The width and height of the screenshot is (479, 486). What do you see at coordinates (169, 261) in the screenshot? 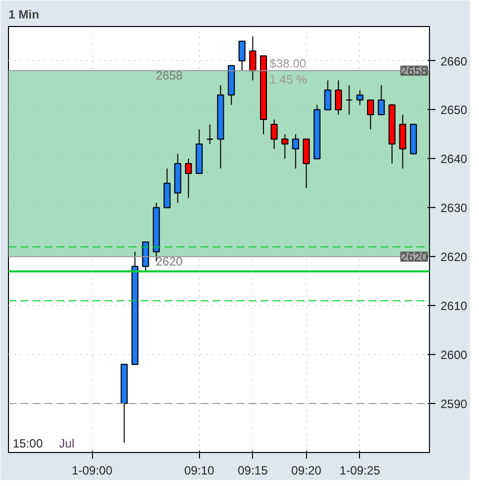
I see `annotation: 2620` at bounding box center [169, 261].